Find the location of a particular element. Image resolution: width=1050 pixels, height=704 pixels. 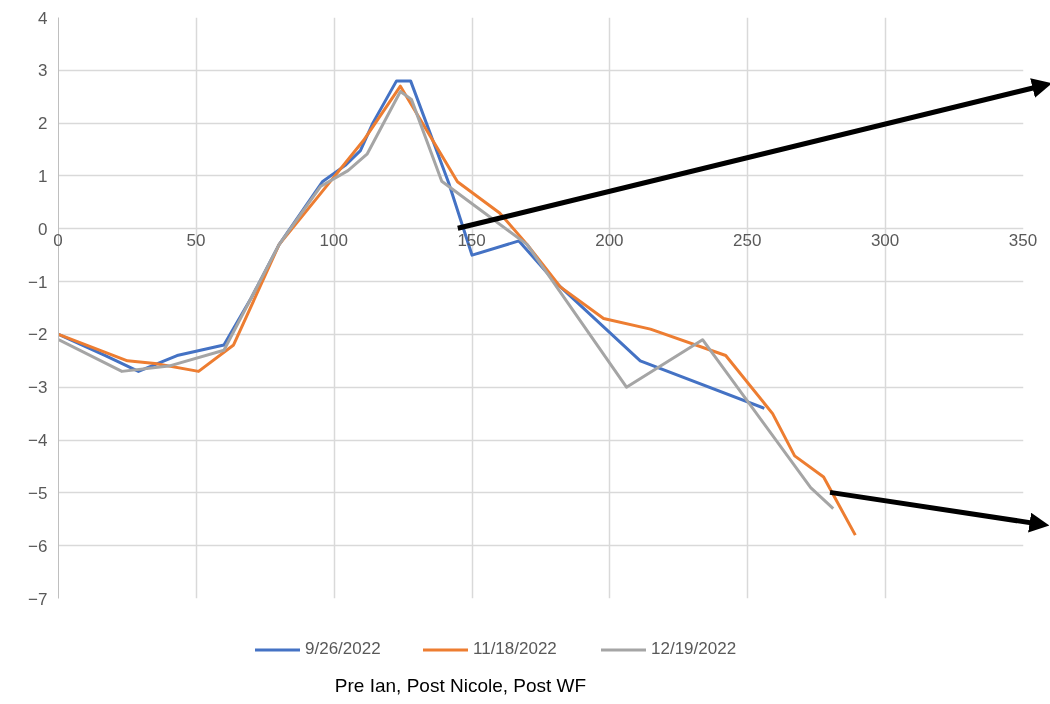

x-tick-label: 300 is located at coordinates (885, 241).